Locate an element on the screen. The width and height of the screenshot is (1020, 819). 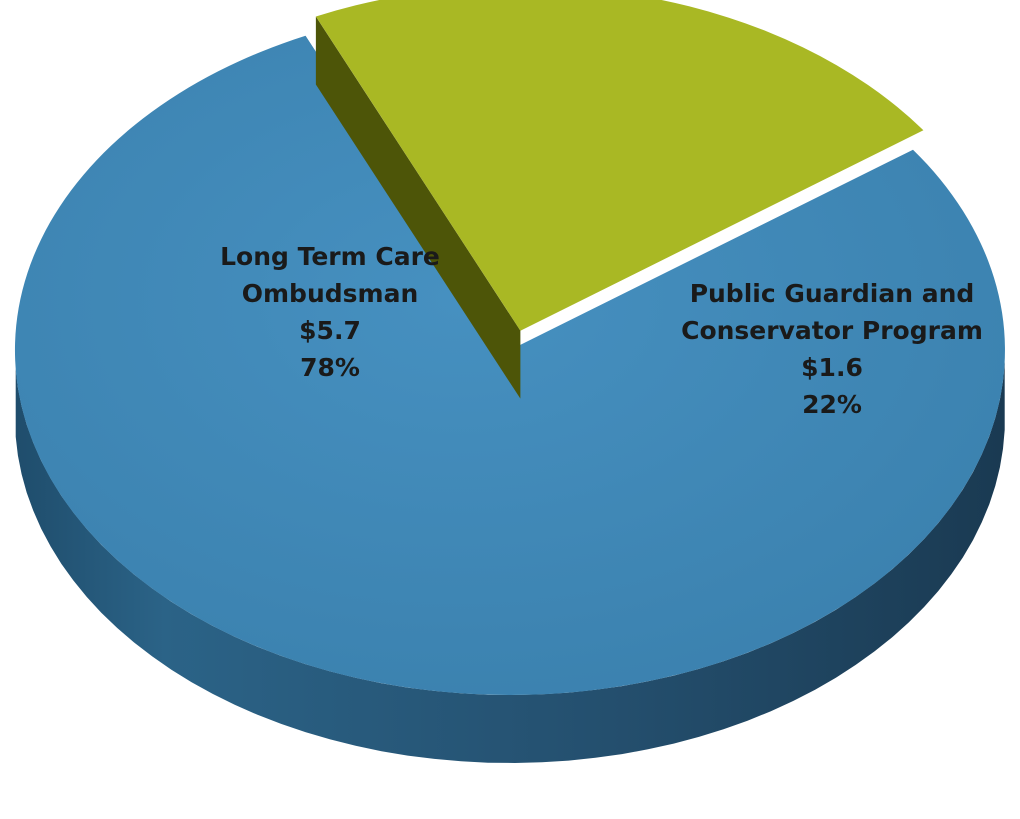
slice-percent: 78% is located at coordinates (330, 367).